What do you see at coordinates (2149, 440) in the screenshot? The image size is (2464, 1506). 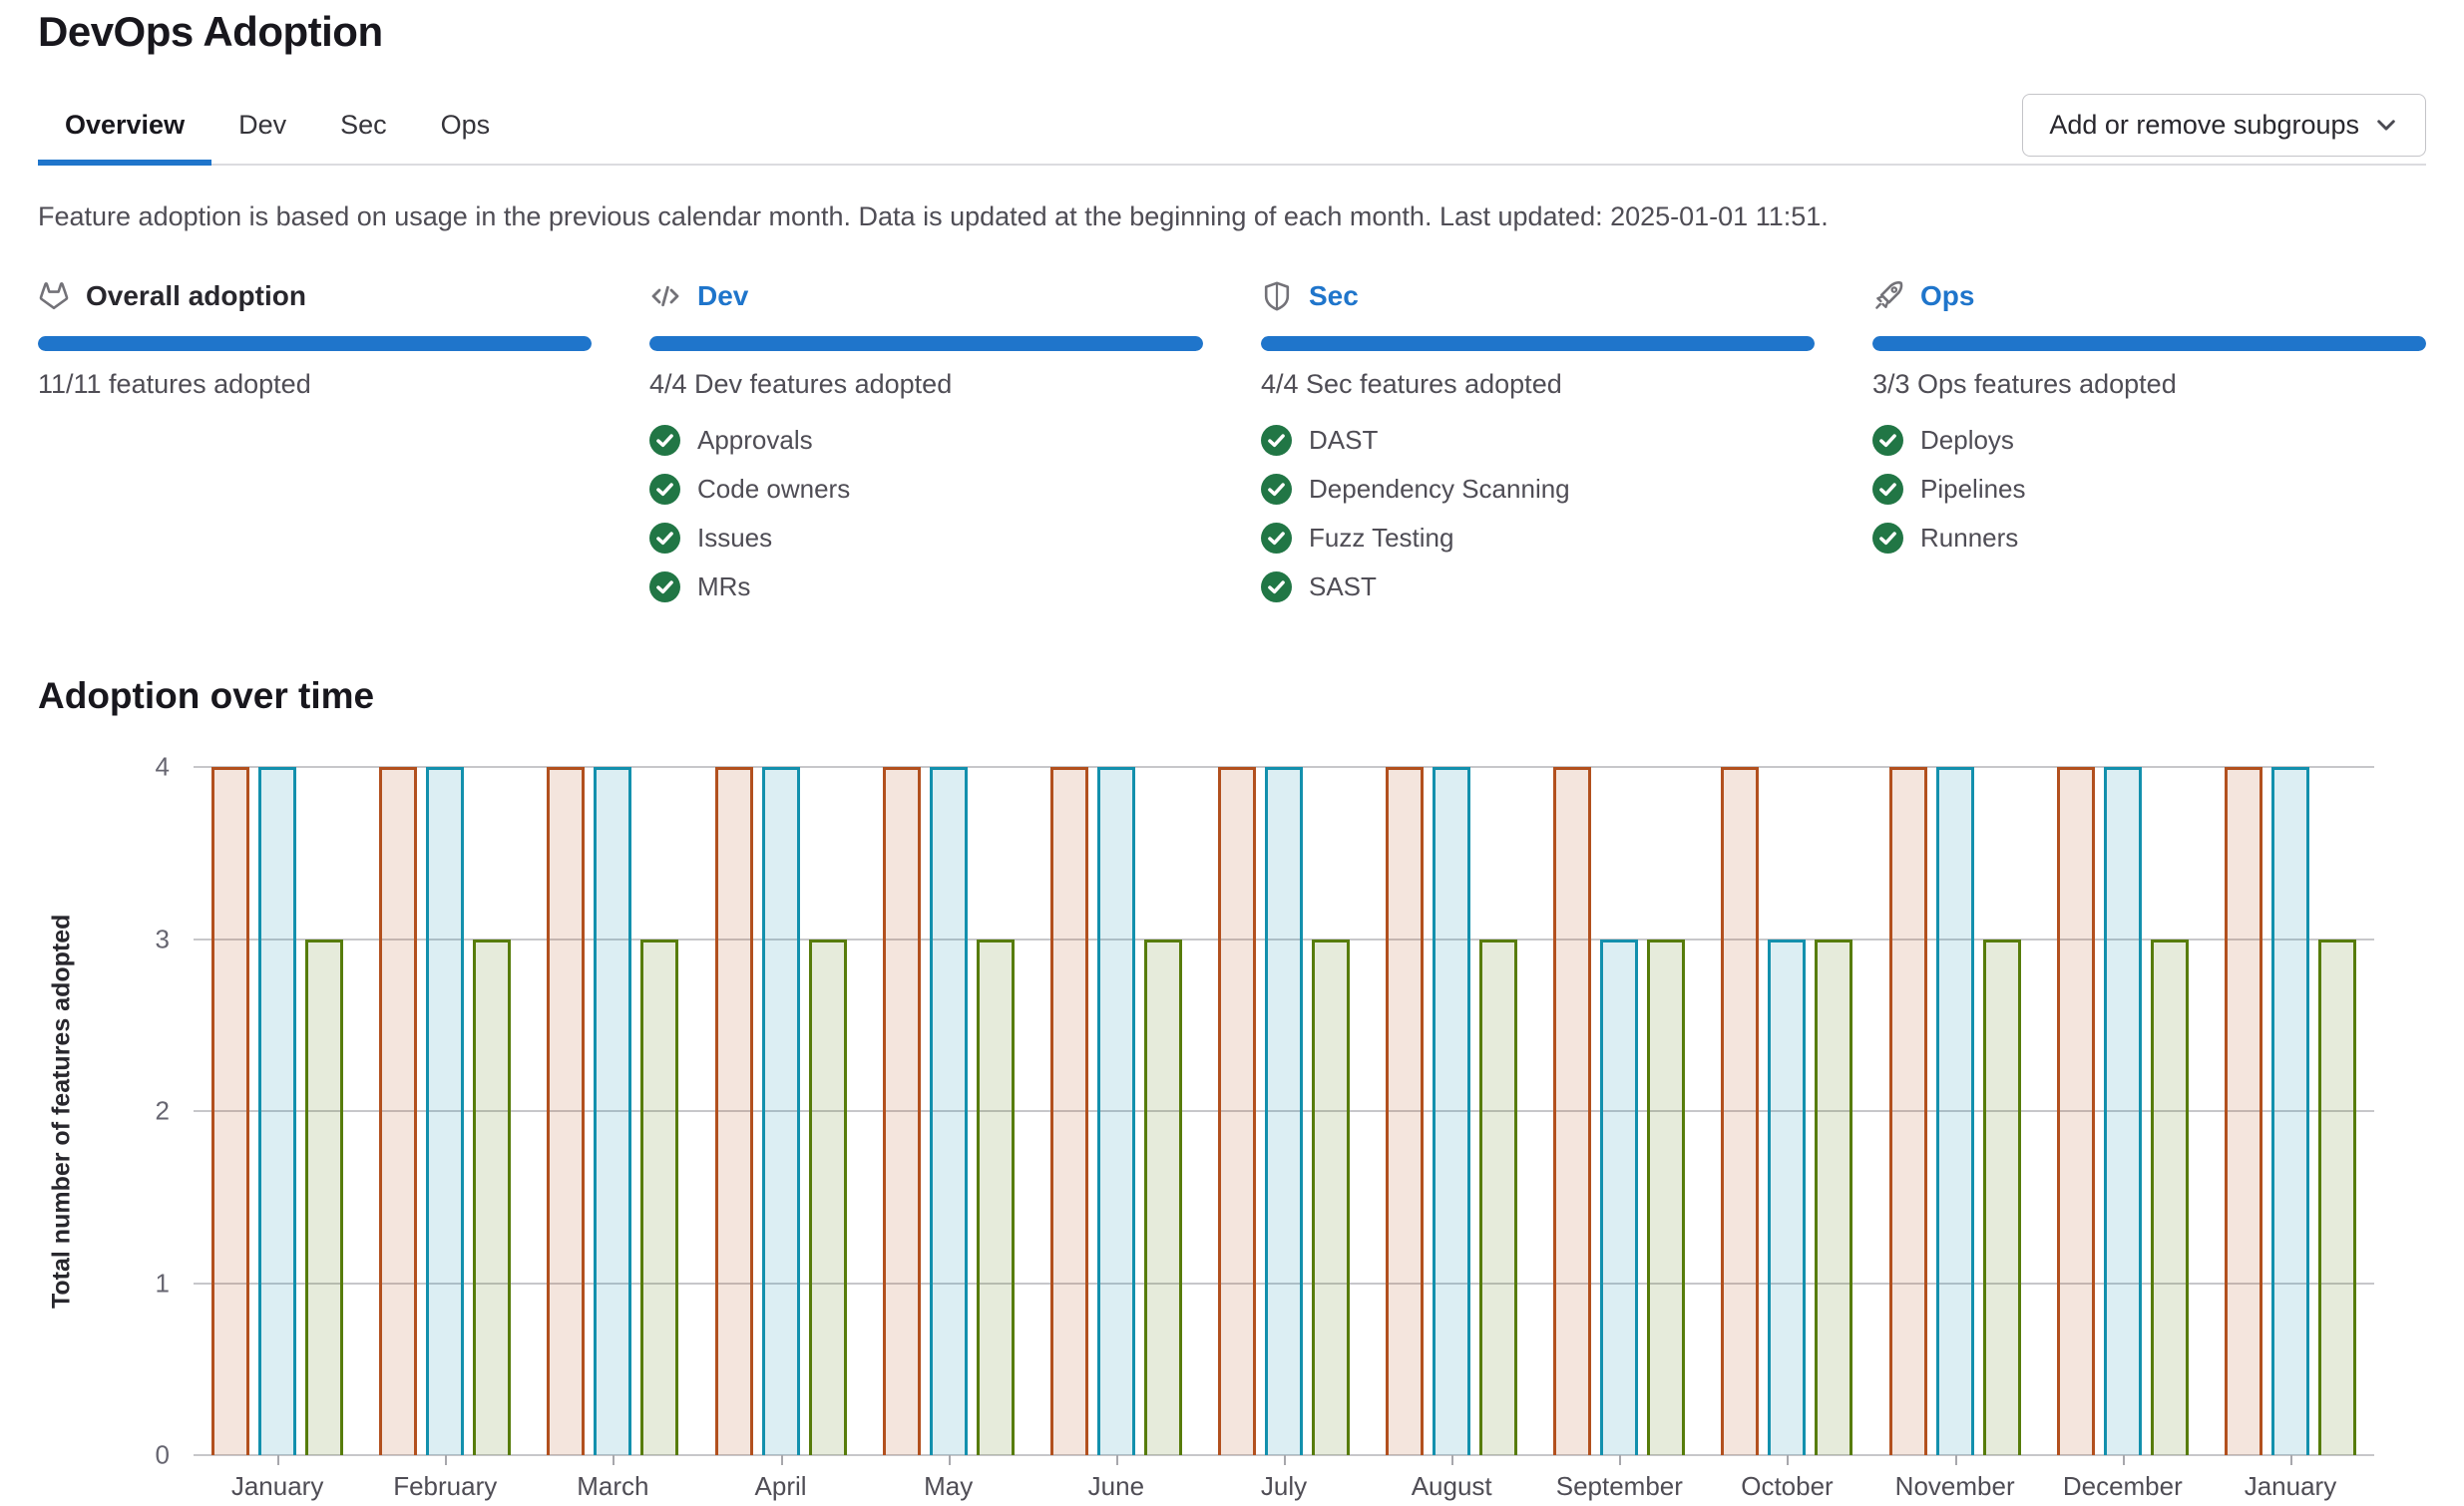 I see `feature-item: Deploys` at bounding box center [2149, 440].